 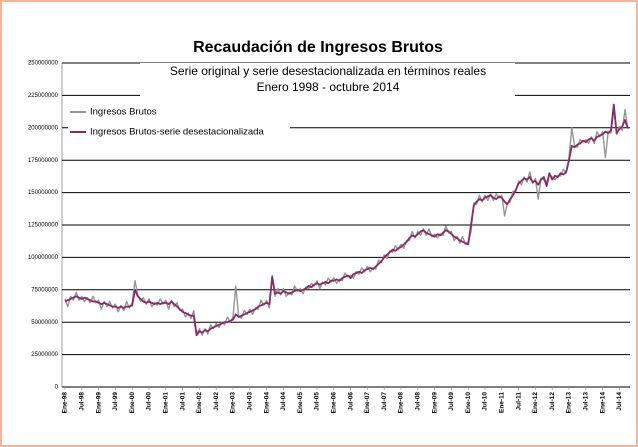 What do you see at coordinates (44, 290) in the screenshot?
I see `y-tick-label: 75000000` at bounding box center [44, 290].